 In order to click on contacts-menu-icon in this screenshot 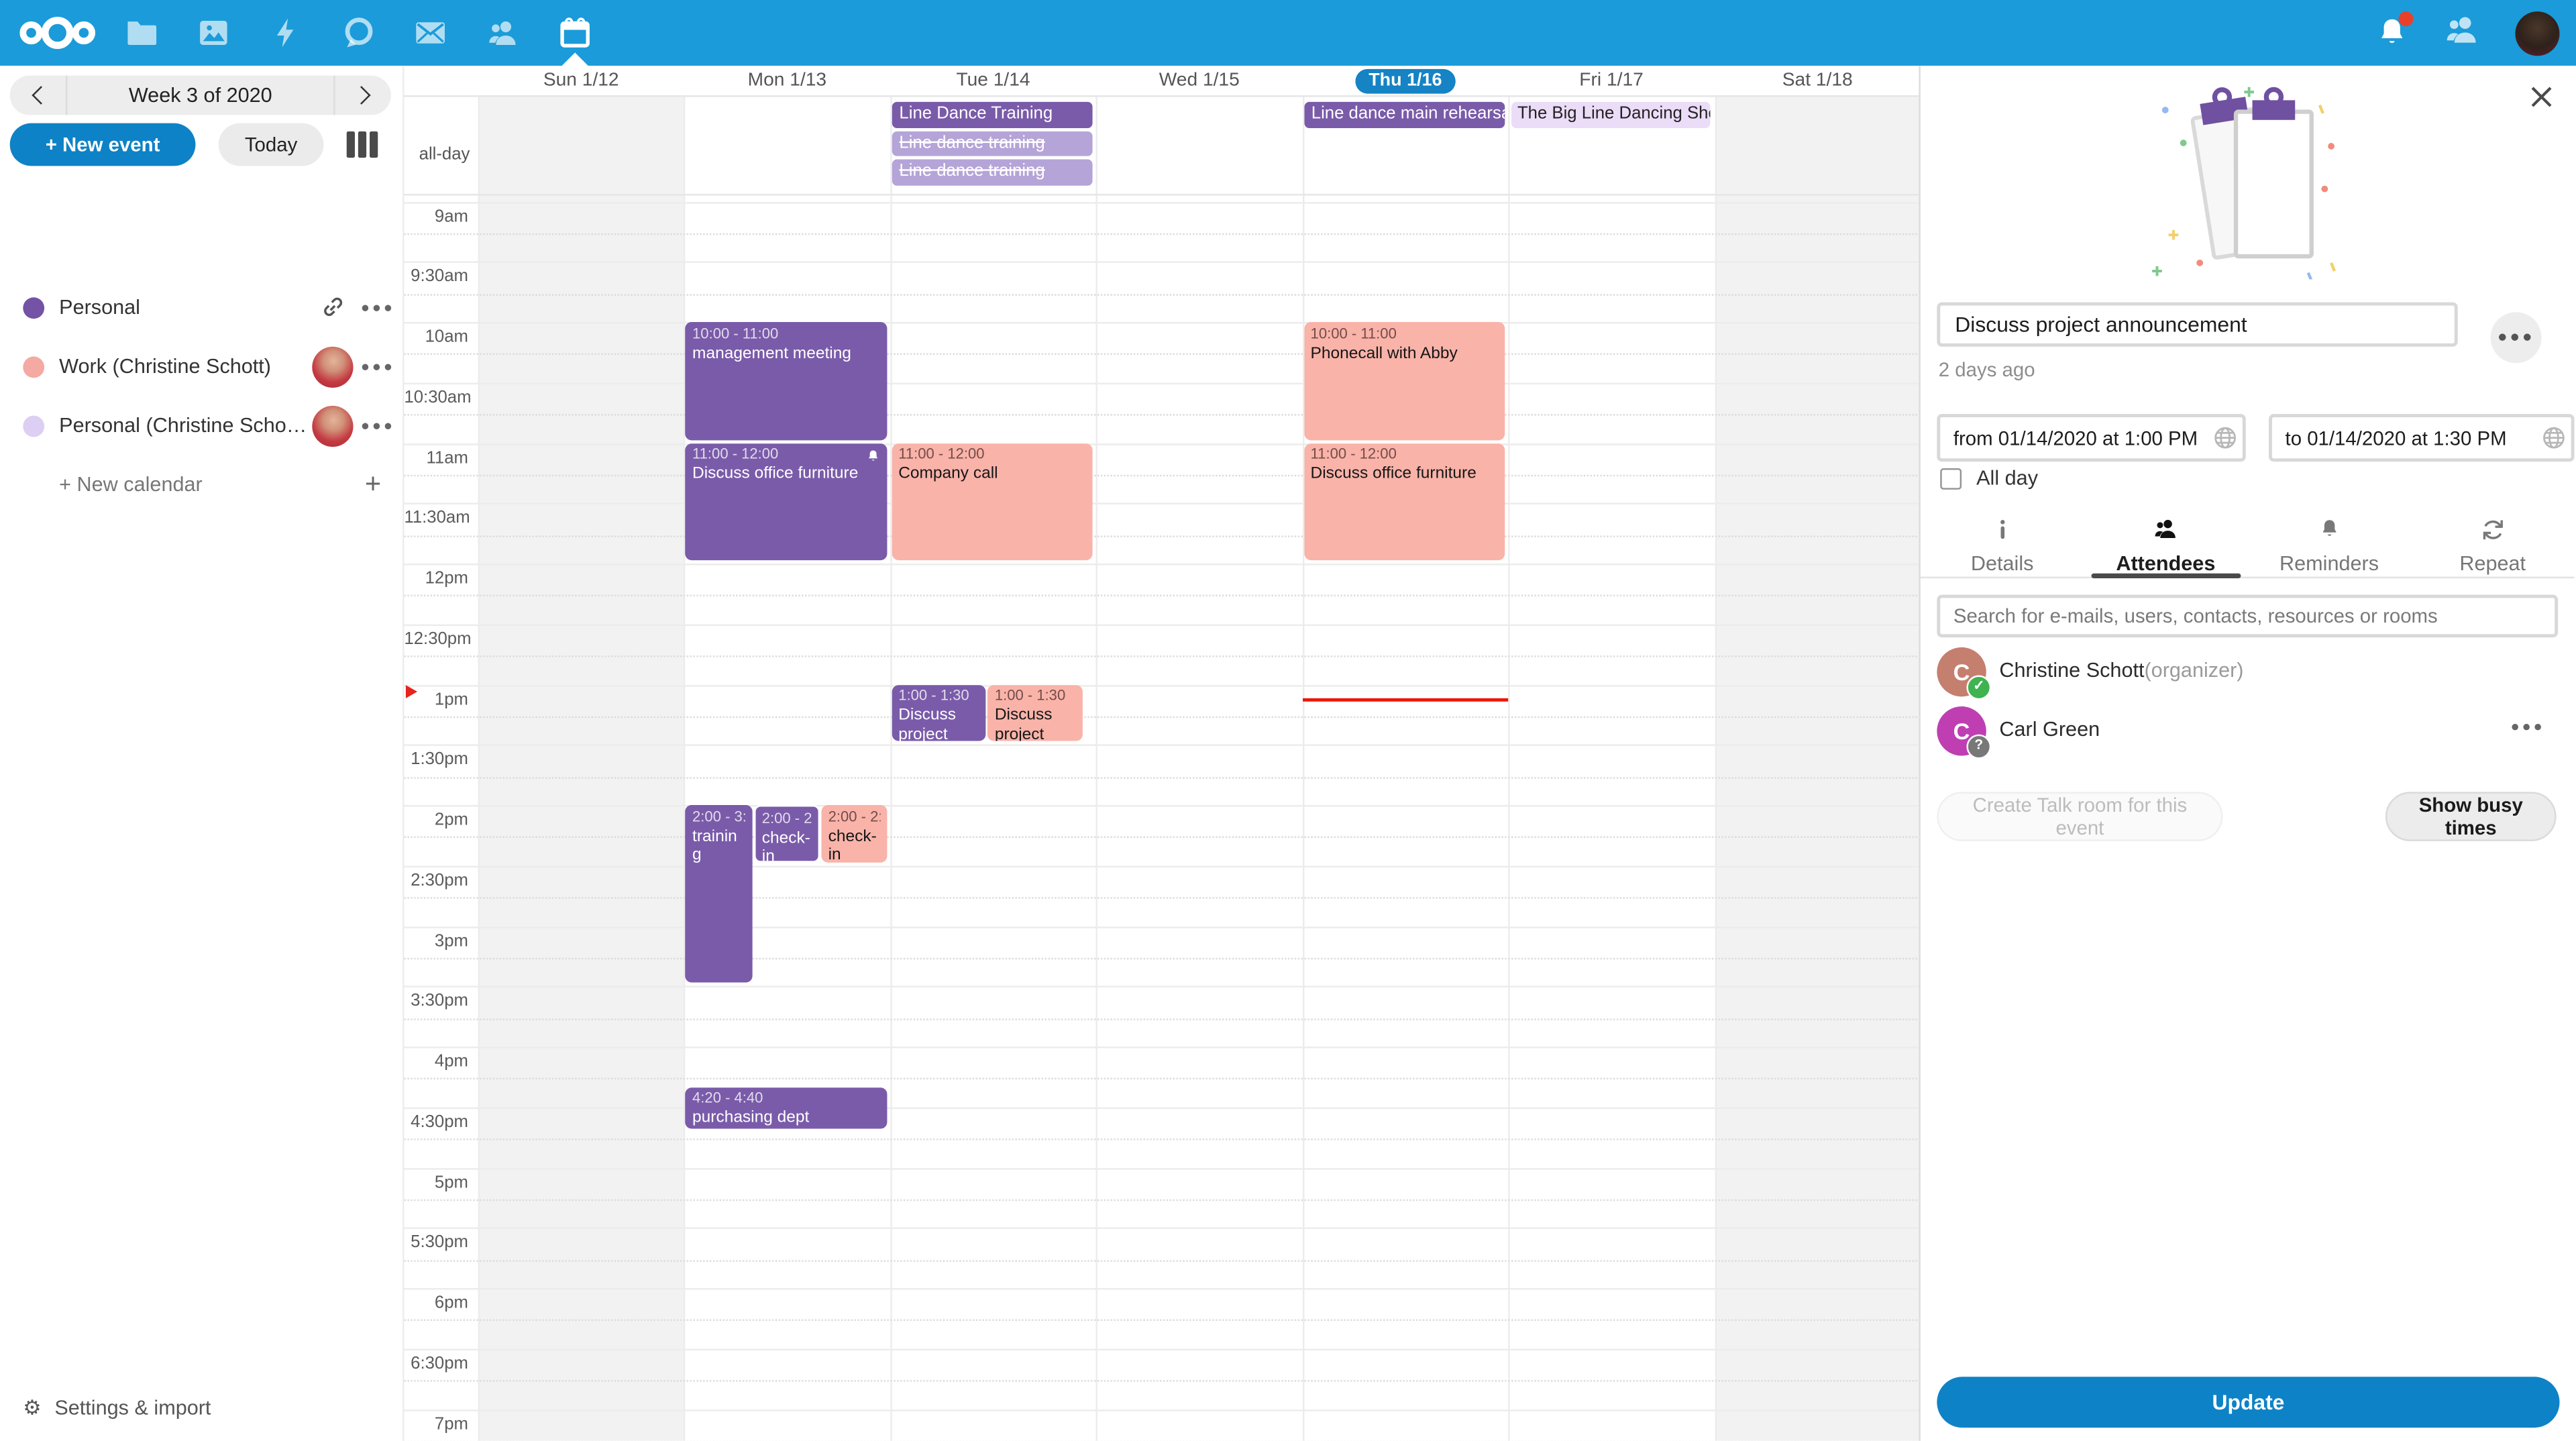, I will do `click(2463, 32)`.